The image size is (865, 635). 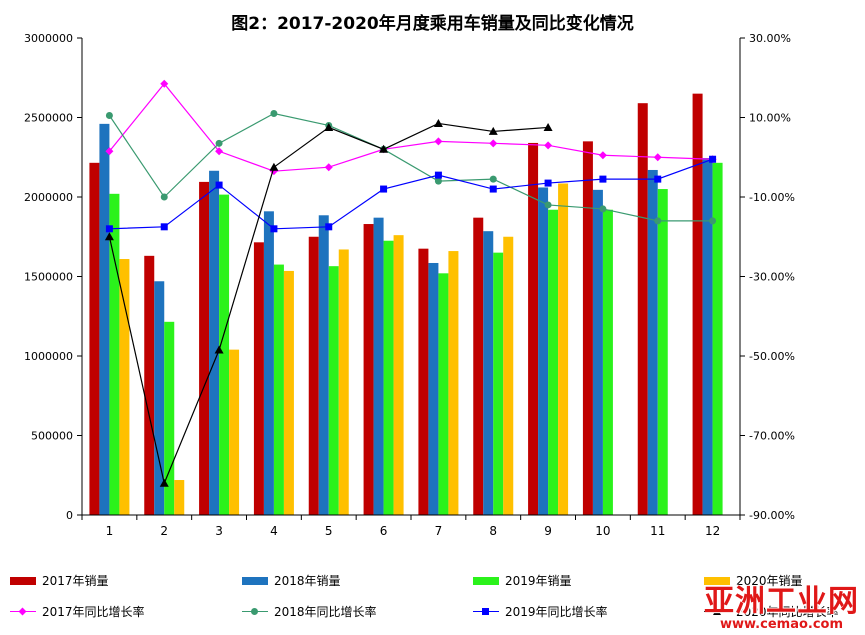 What do you see at coordinates (164, 83) in the screenshot?
I see `point-2017年同比增长率-2` at bounding box center [164, 83].